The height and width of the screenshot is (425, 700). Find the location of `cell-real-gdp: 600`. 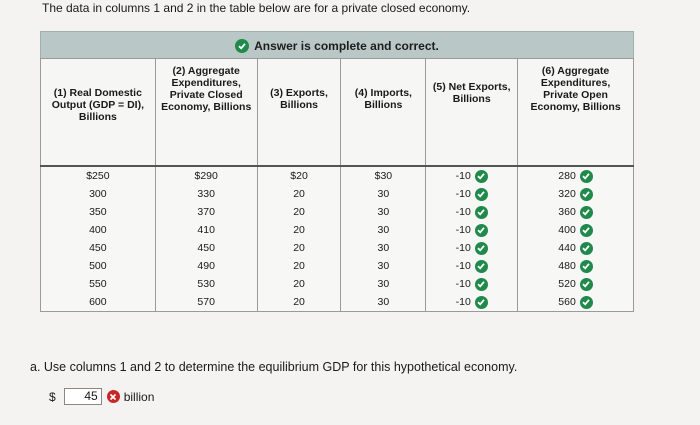

cell-real-gdp: 600 is located at coordinates (98, 302).